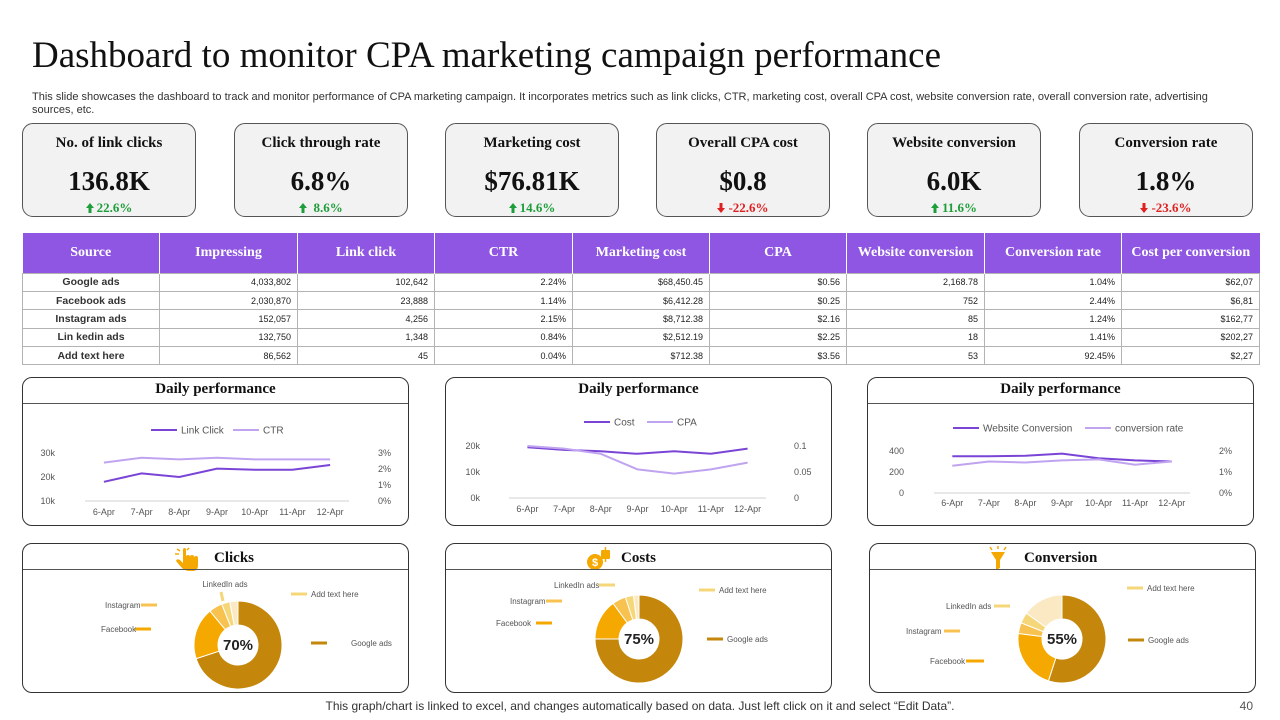  Describe the element at coordinates (1246, 706) in the screenshot. I see `page-number: 40` at that location.